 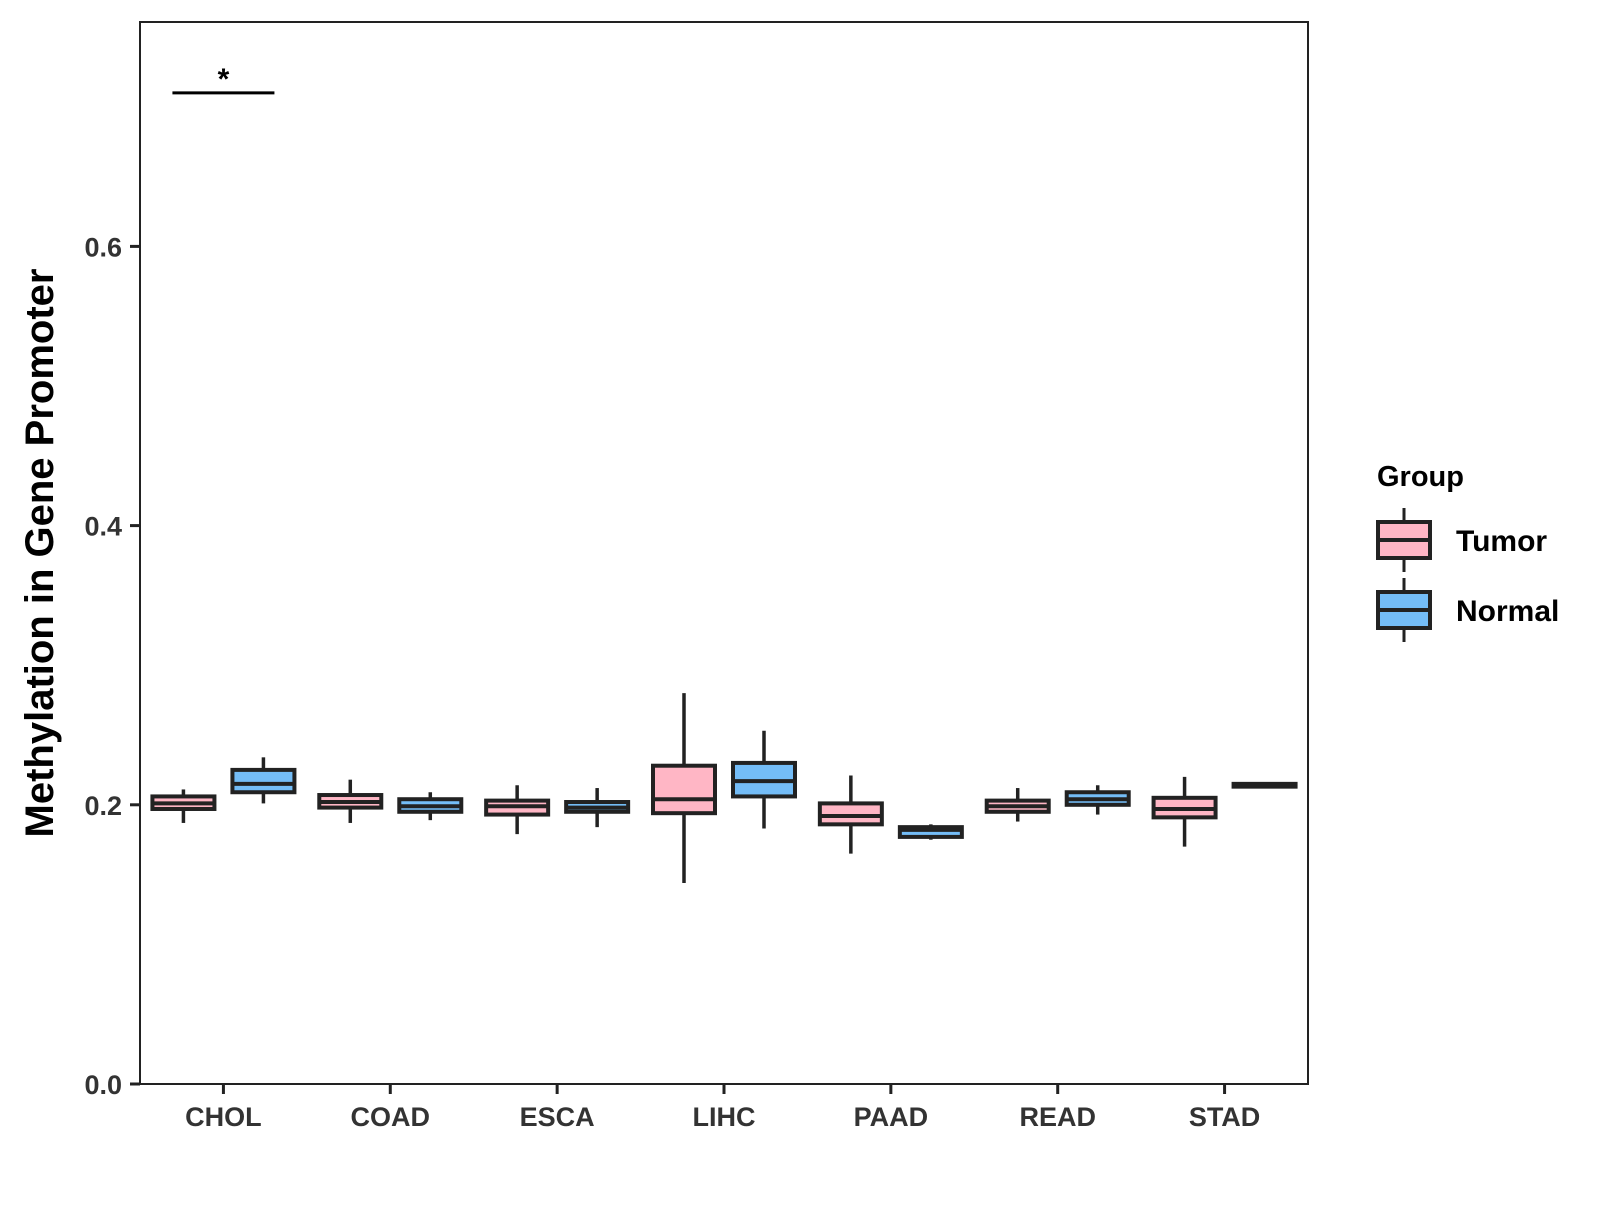 I want to click on legend-title: Group, so click(x=1420, y=477).